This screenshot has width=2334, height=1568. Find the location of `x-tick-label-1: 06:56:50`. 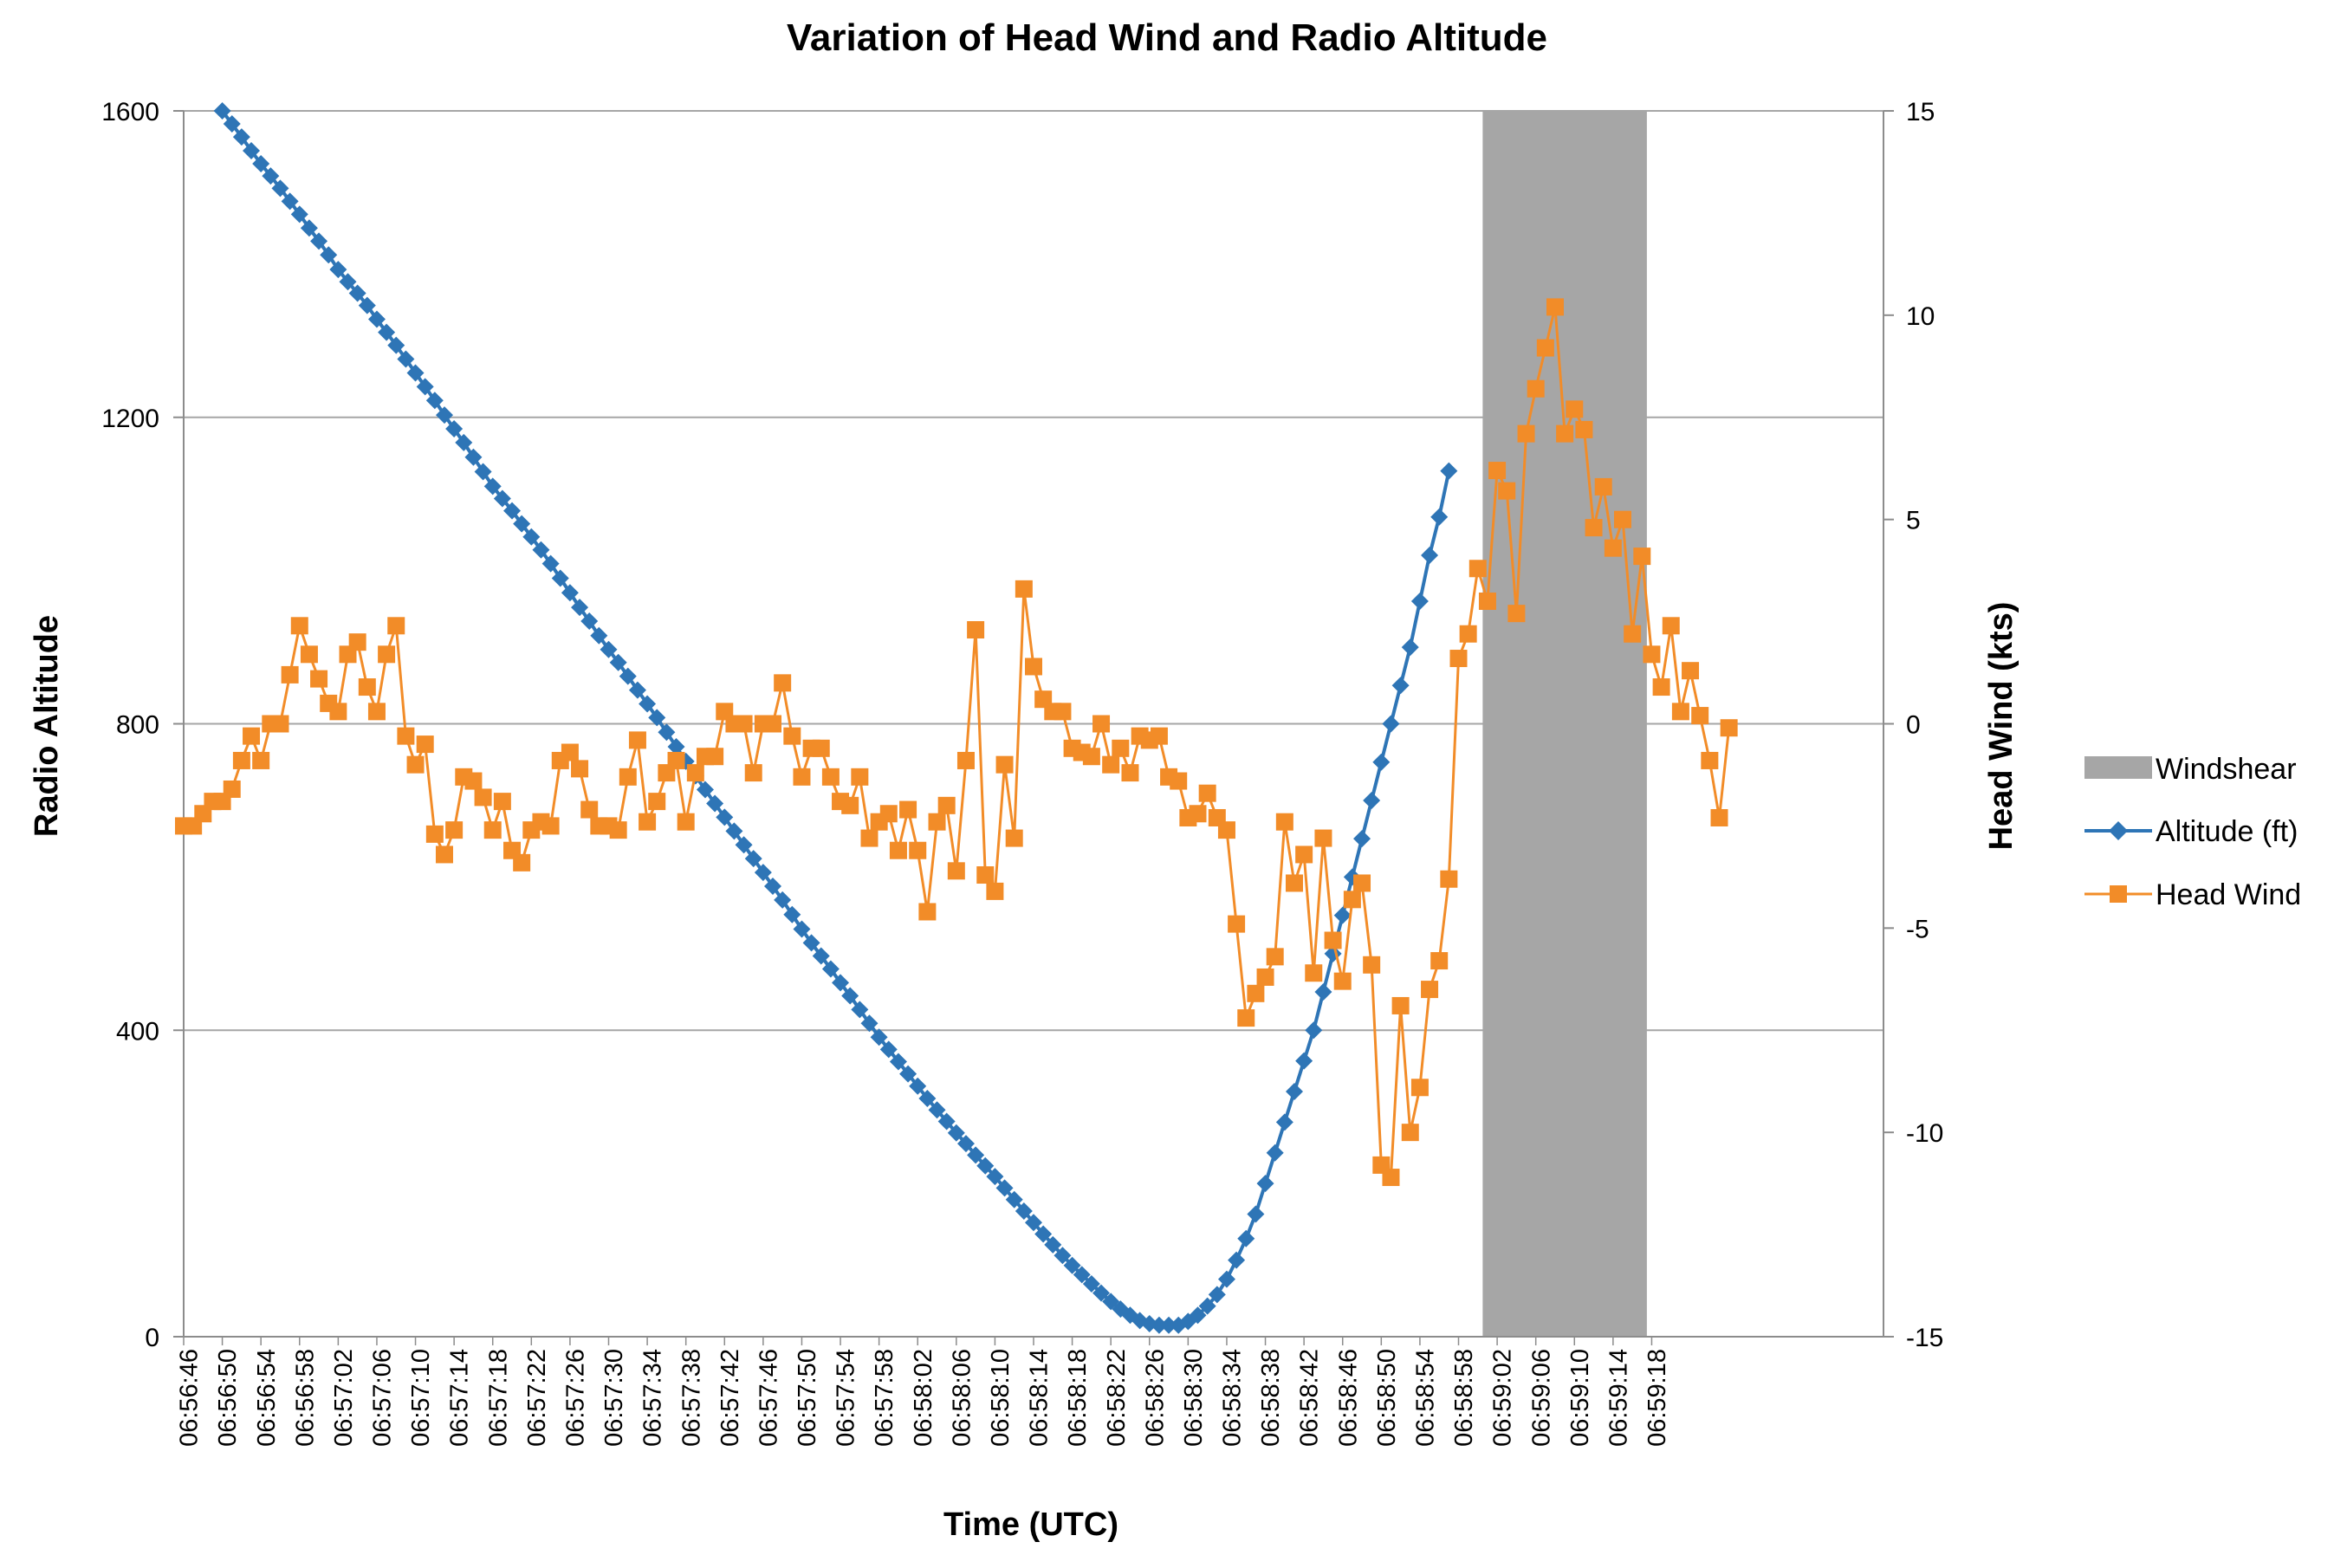

x-tick-label-1: 06:56:50 is located at coordinates (228, 1398).